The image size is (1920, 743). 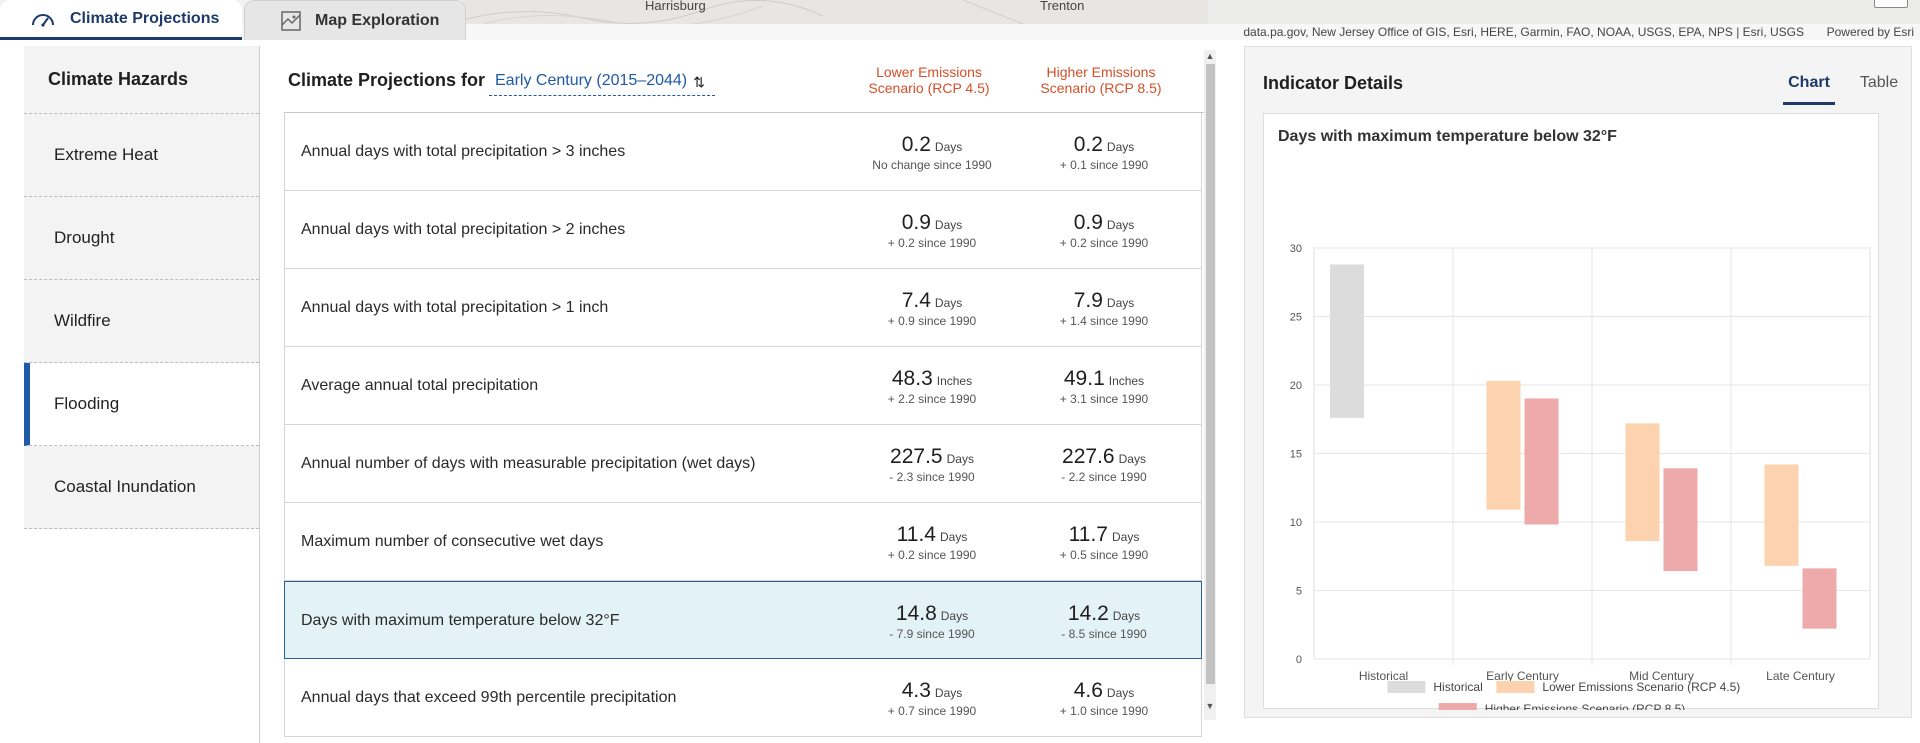 What do you see at coordinates (420, 385) in the screenshot?
I see `indicator-label: Average annual total precipitation` at bounding box center [420, 385].